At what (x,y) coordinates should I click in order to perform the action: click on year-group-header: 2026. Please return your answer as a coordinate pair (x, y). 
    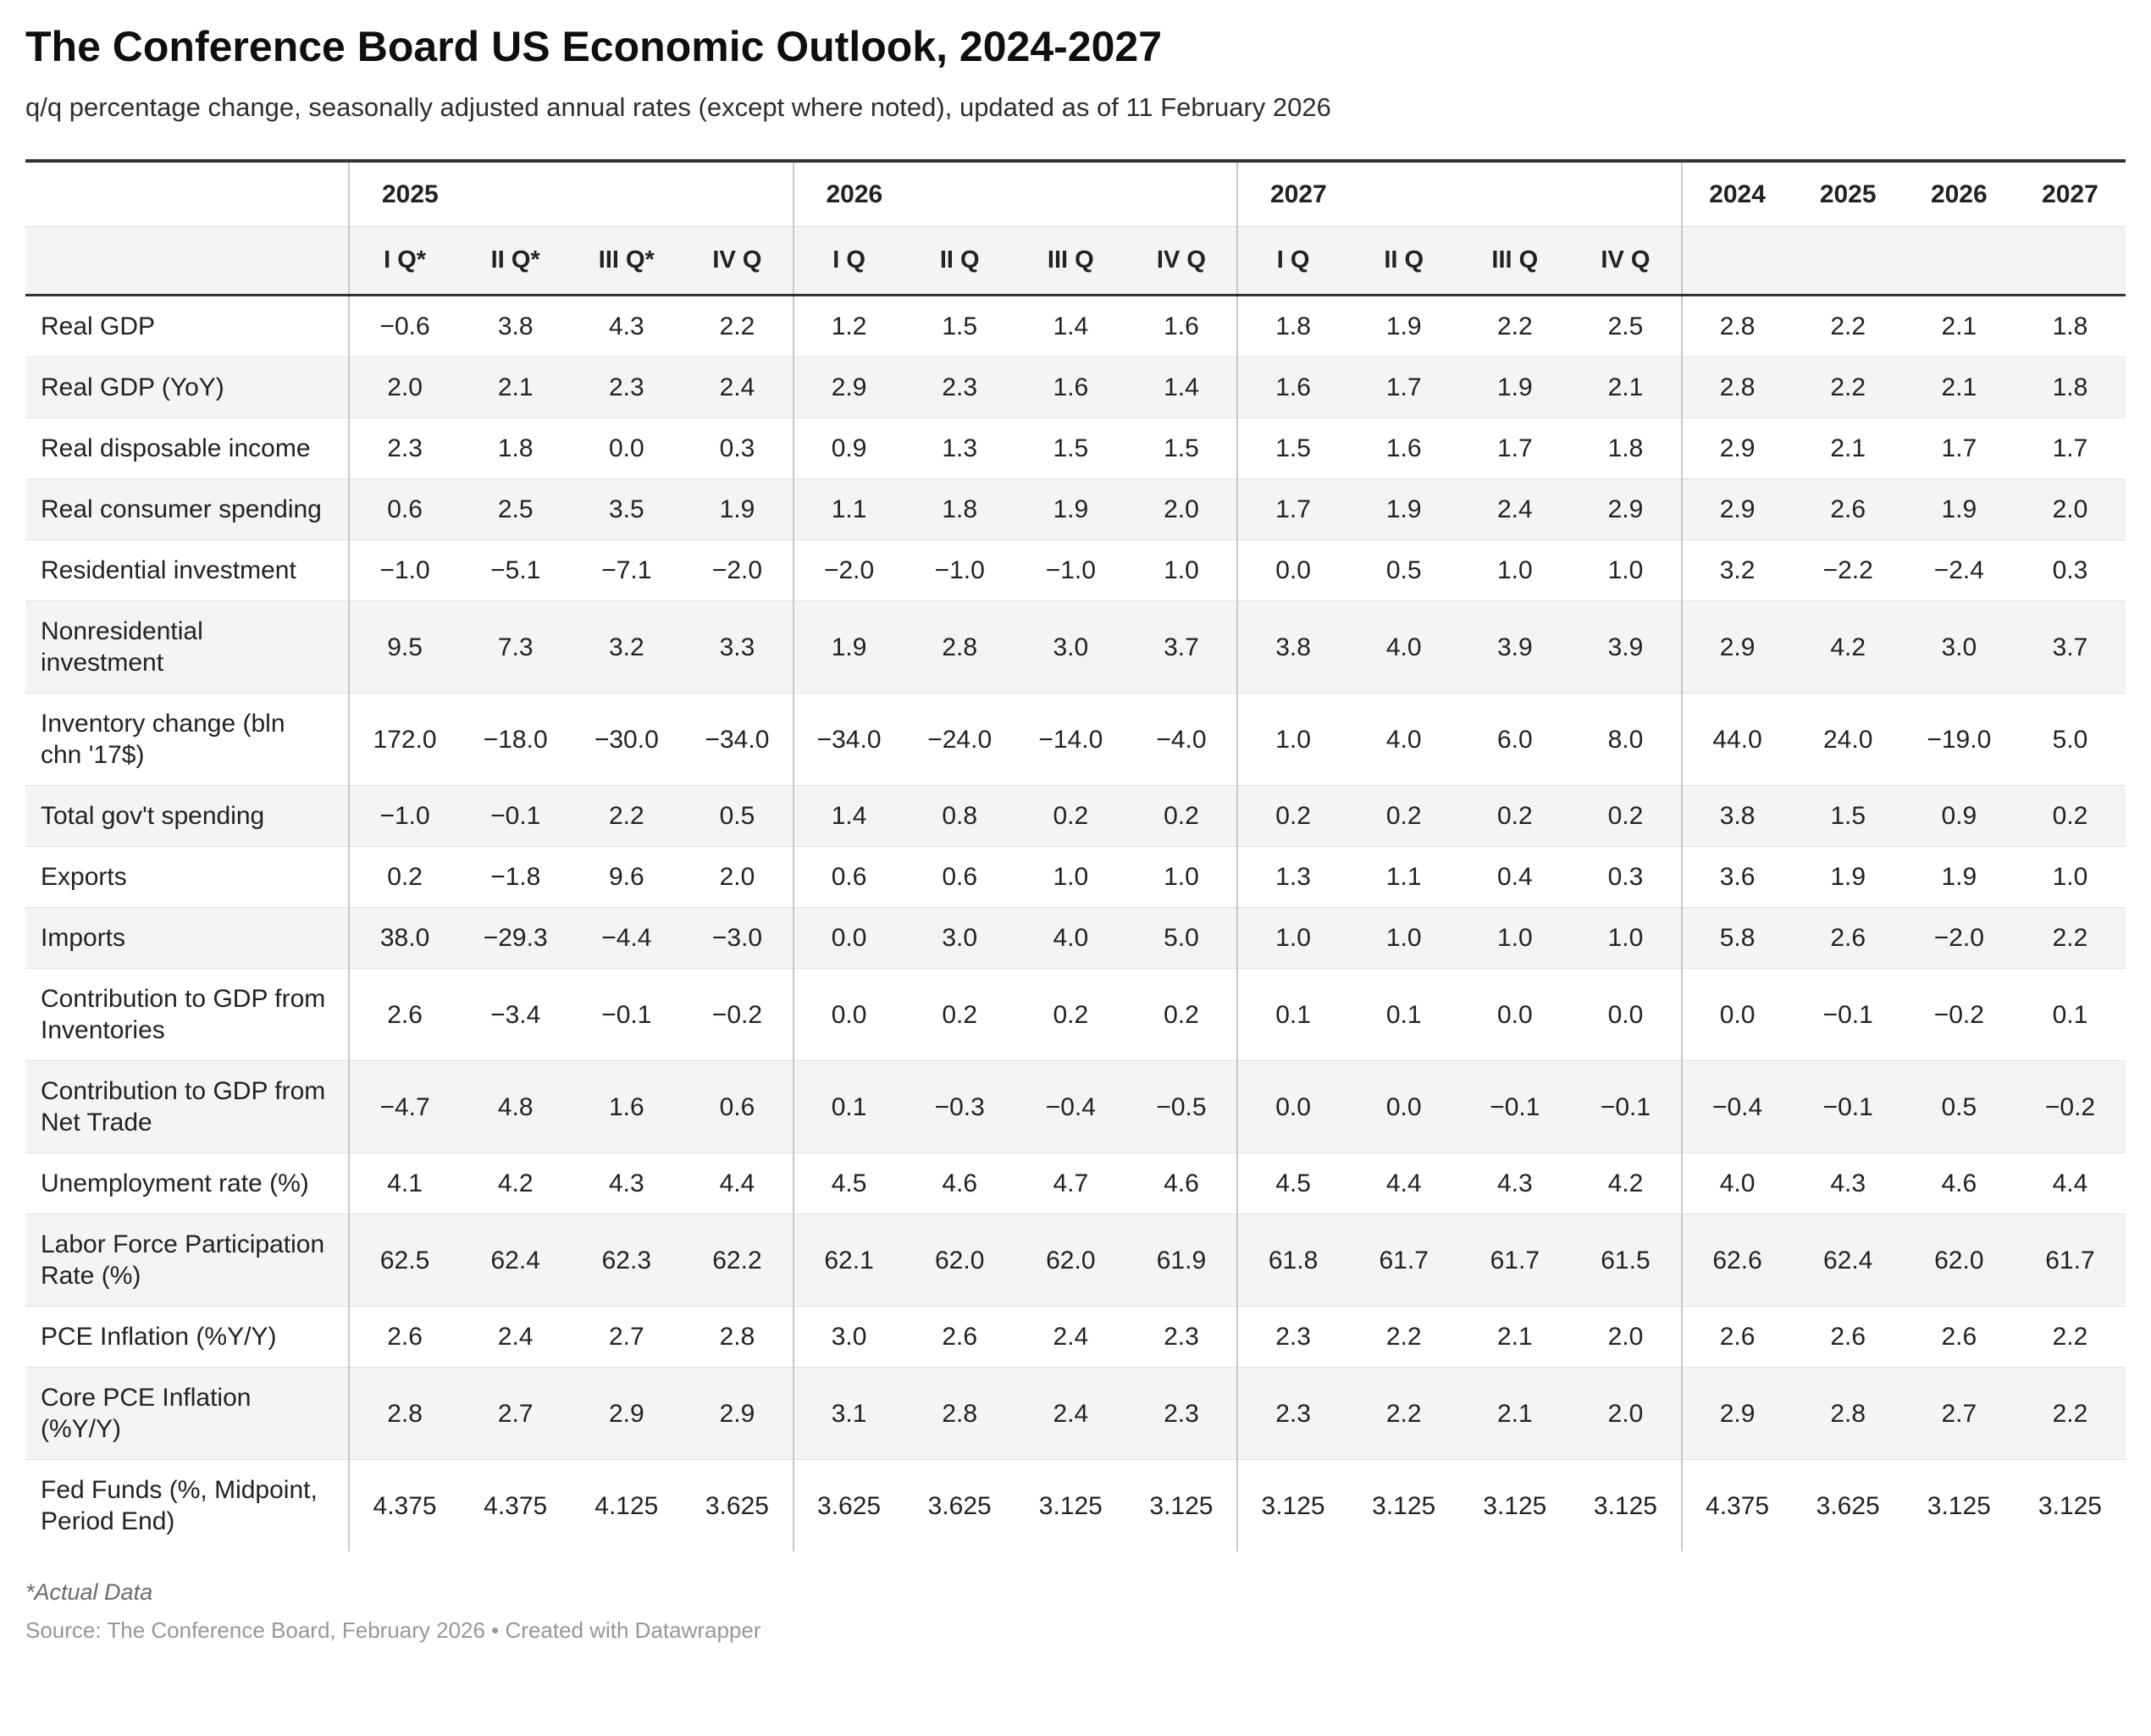
    Looking at the image, I should click on (1014, 193).